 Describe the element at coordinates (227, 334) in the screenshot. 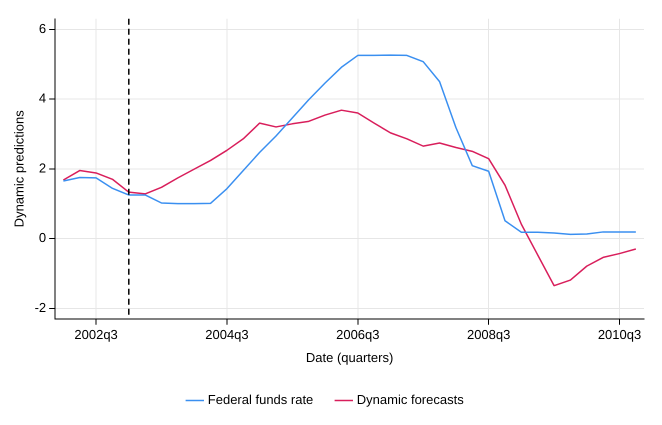

I see `x-tick-label: 2004q3` at that location.